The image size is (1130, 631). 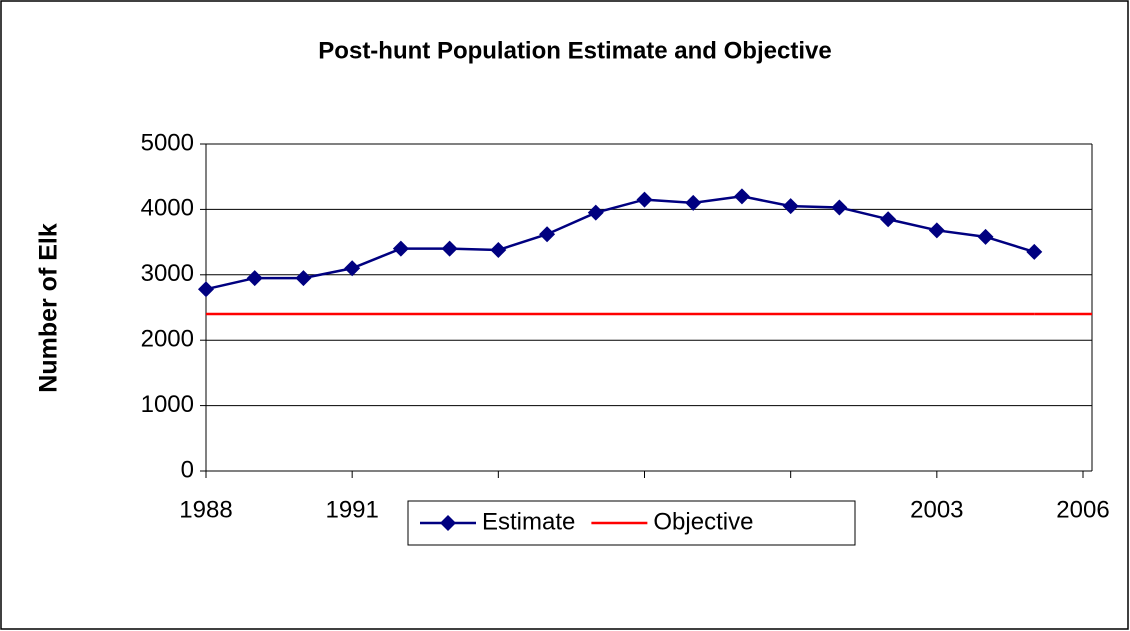 What do you see at coordinates (351, 509) in the screenshot?
I see `x-tick-label: 1991` at bounding box center [351, 509].